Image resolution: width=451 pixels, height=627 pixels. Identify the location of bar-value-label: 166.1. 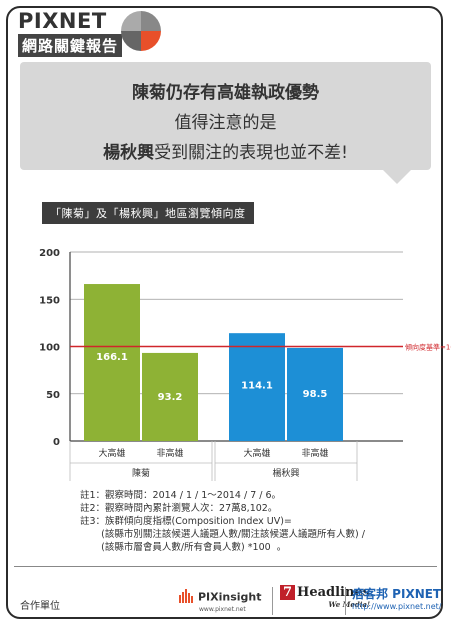
(112, 357).